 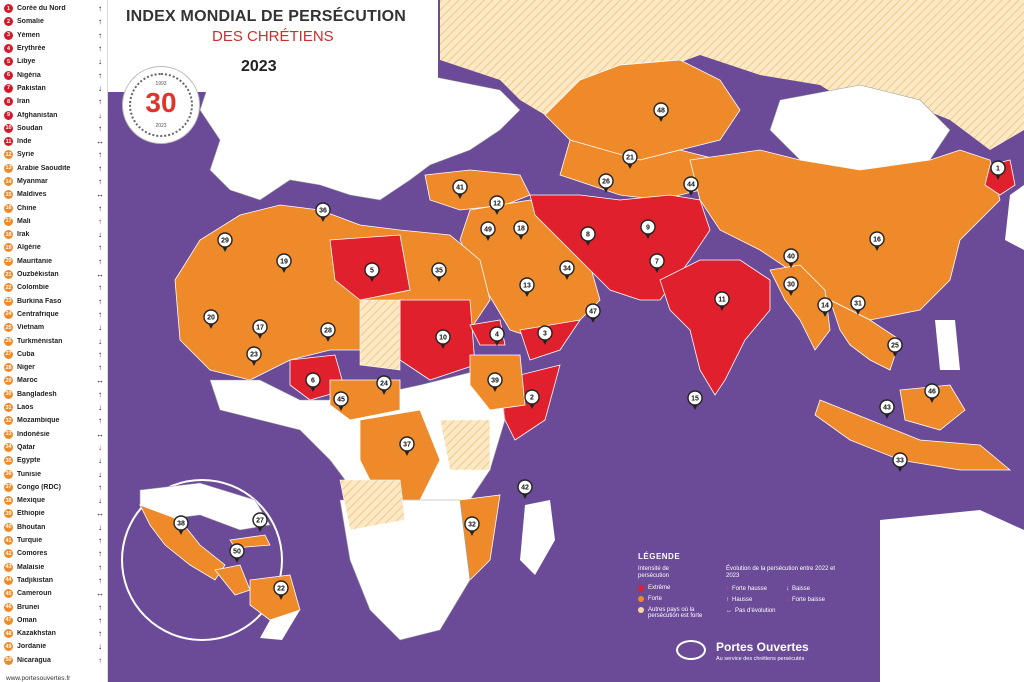 I want to click on map-pin: 32, so click(x=472, y=526).